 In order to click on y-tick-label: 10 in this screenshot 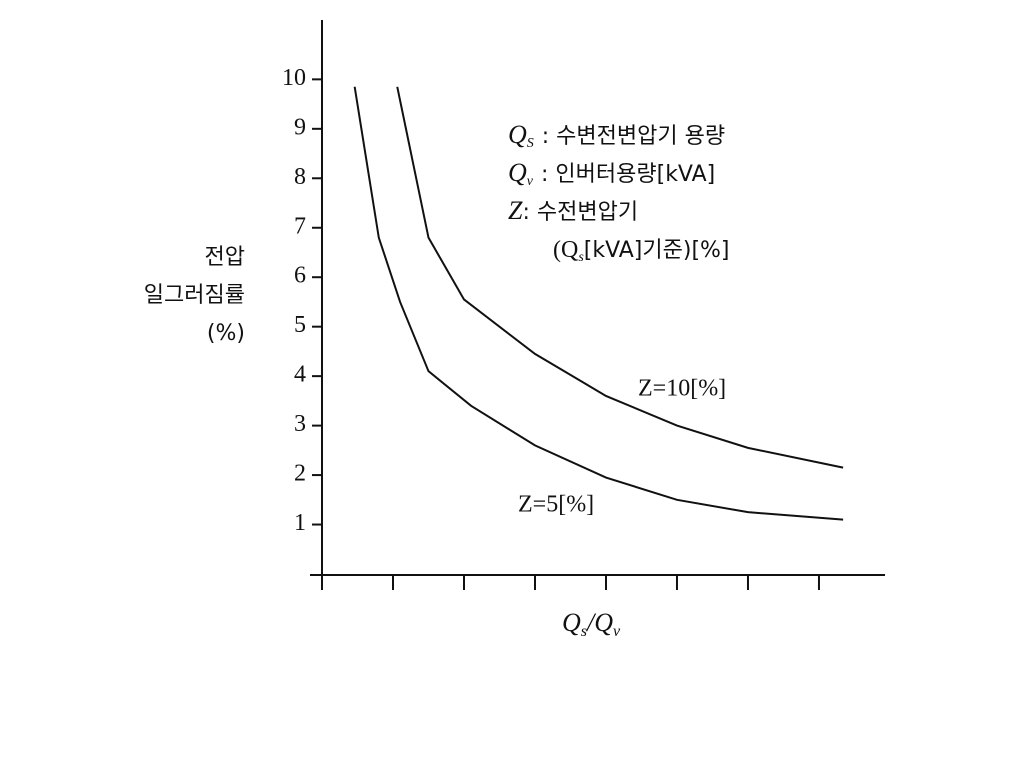, I will do `click(294, 78)`.